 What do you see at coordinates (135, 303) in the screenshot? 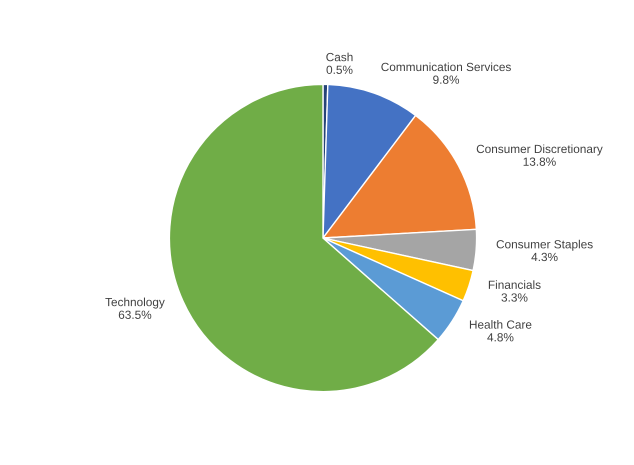
I see `slice-label: Technology` at bounding box center [135, 303].